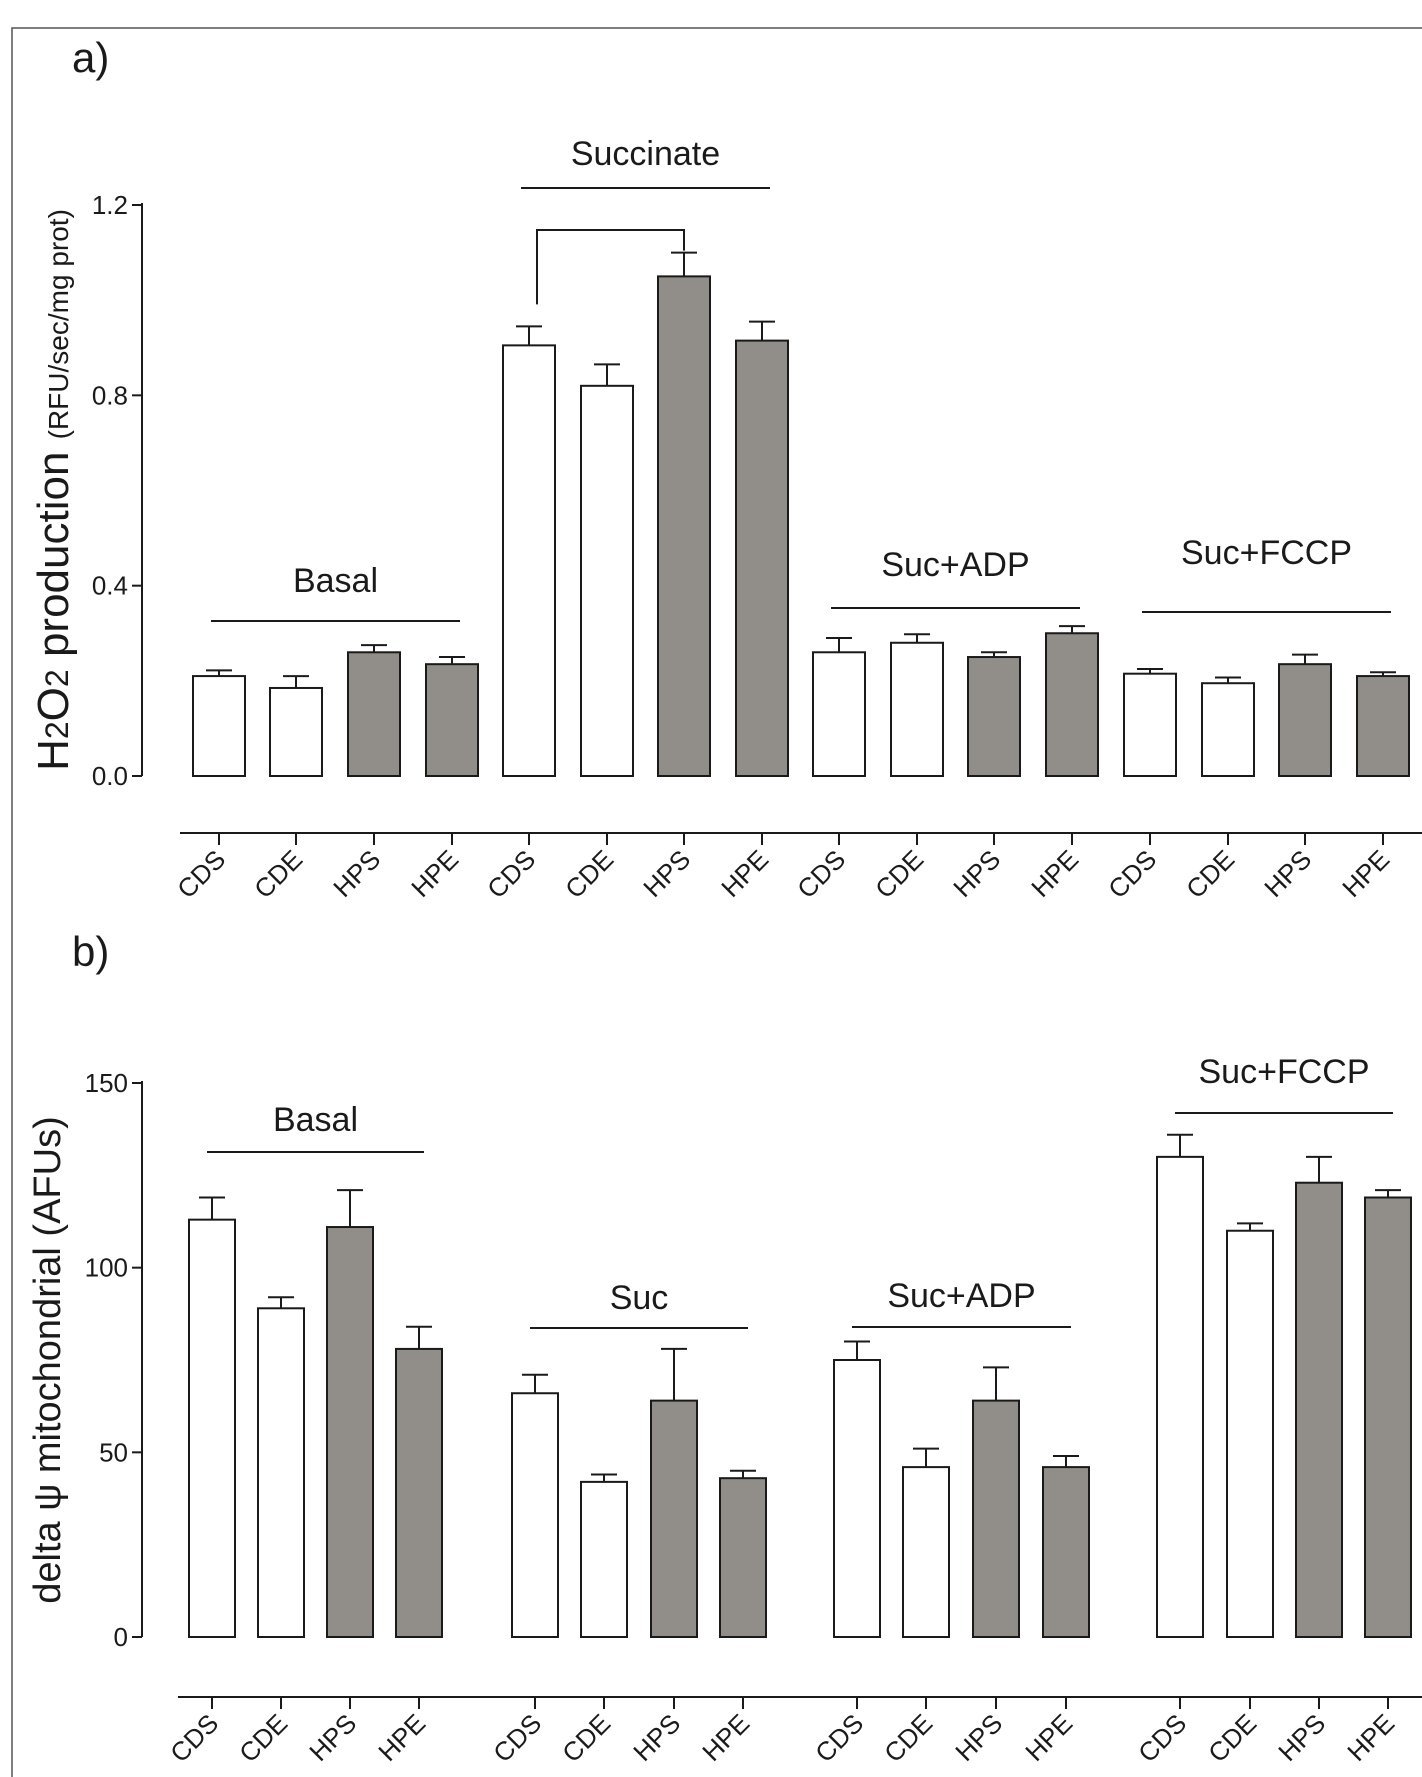 The image size is (1422, 1777). What do you see at coordinates (113, 1452) in the screenshot?
I see `y-tick-label: 50` at bounding box center [113, 1452].